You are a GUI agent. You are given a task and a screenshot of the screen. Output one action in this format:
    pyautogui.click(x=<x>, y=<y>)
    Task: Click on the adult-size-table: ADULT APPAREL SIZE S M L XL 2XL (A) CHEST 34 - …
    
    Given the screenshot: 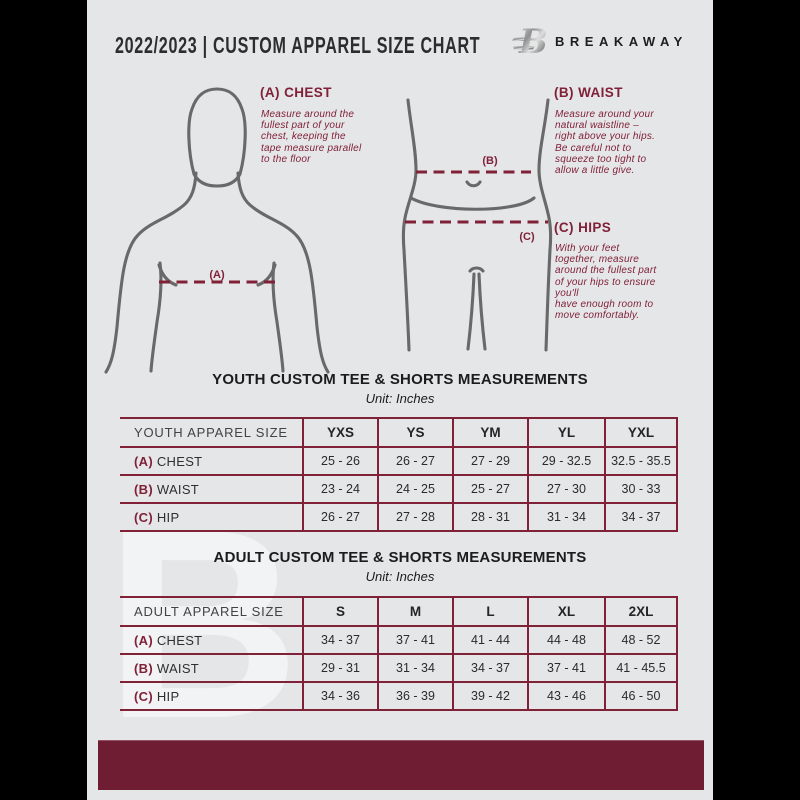 What is the action you would take?
    pyautogui.click(x=399, y=653)
    